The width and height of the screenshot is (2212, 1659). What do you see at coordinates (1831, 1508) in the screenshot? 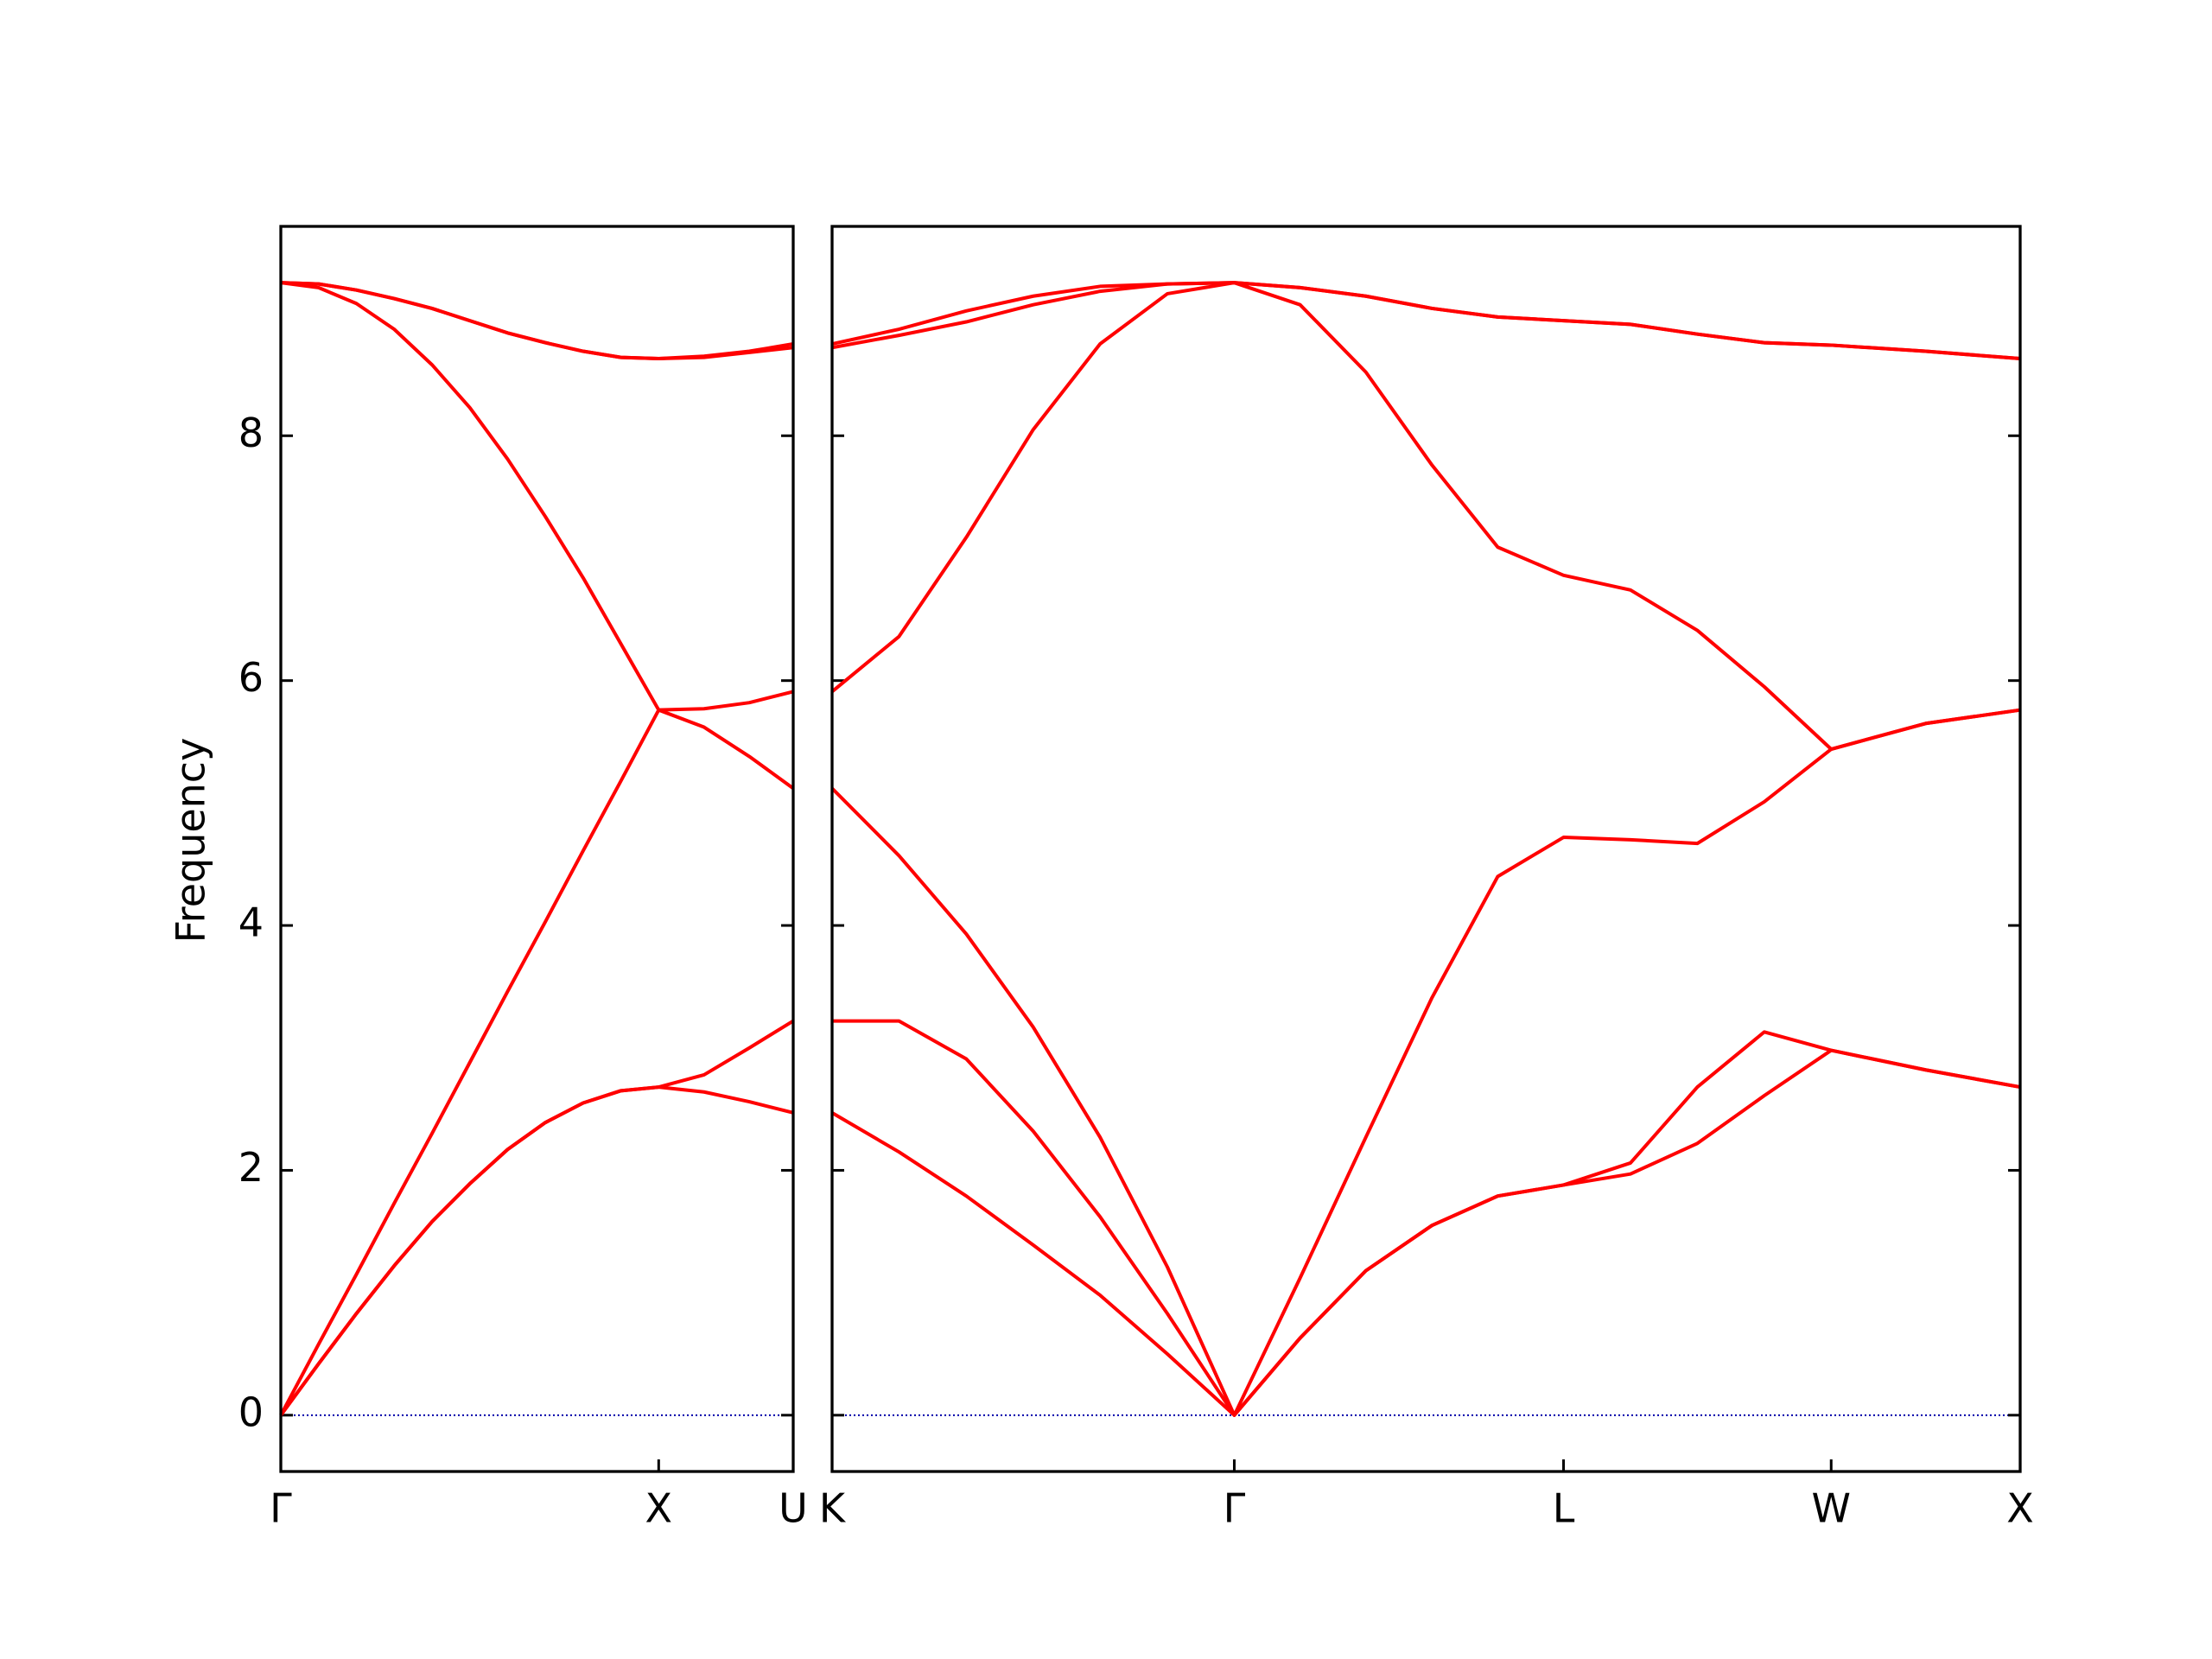
I see `x-tick-label: W` at bounding box center [1831, 1508].